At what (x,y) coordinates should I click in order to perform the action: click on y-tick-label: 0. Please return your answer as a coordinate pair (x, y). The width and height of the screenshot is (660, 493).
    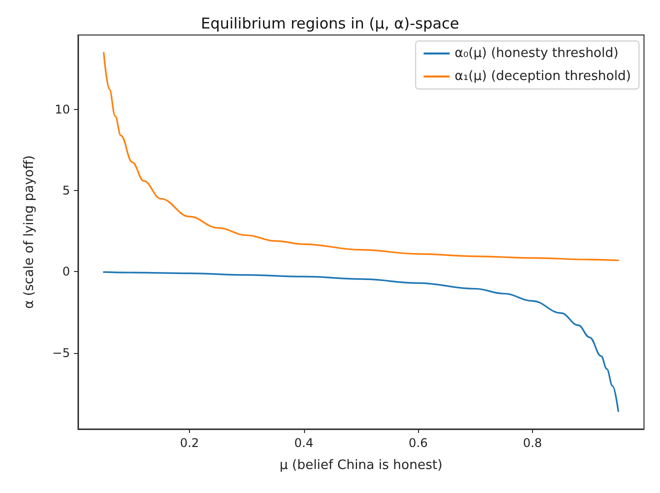
    Looking at the image, I should click on (66, 271).